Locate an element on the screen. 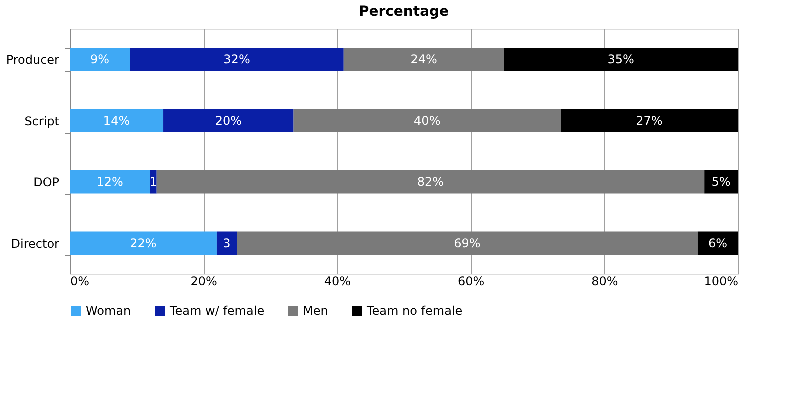 This screenshot has height=411, width=787. y-tick-label: Script is located at coordinates (42, 121).